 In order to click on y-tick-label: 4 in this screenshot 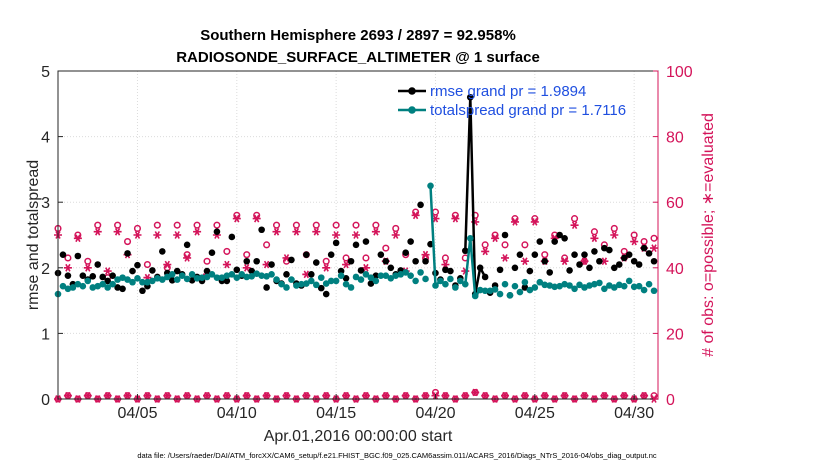, I will do `click(45, 138)`.